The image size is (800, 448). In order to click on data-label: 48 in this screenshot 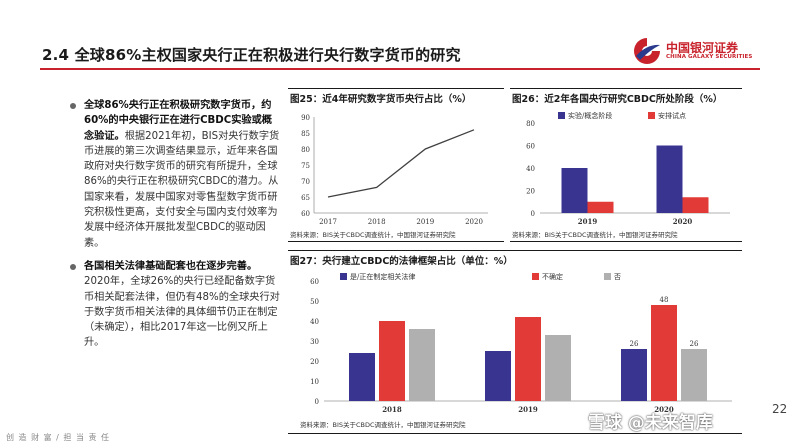, I will do `click(664, 300)`.